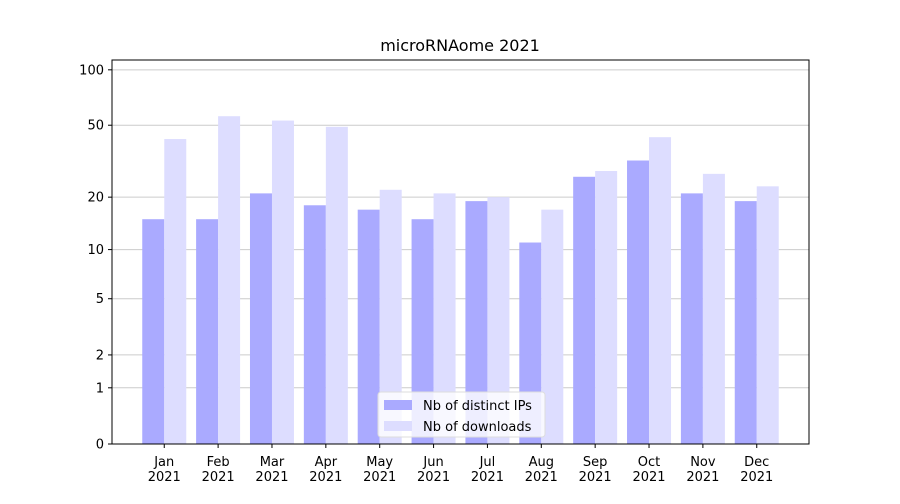 The width and height of the screenshot is (900, 504). I want to click on y-tick-label: 10, so click(95, 250).